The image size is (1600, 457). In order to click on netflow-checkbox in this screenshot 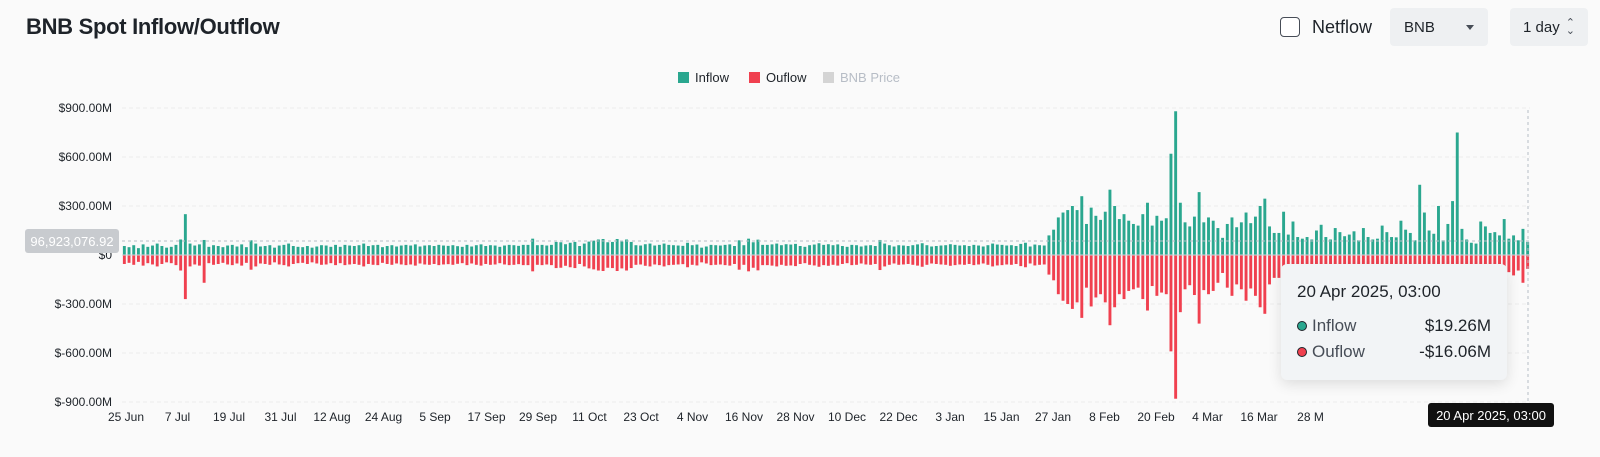, I will do `click(1289, 27)`.